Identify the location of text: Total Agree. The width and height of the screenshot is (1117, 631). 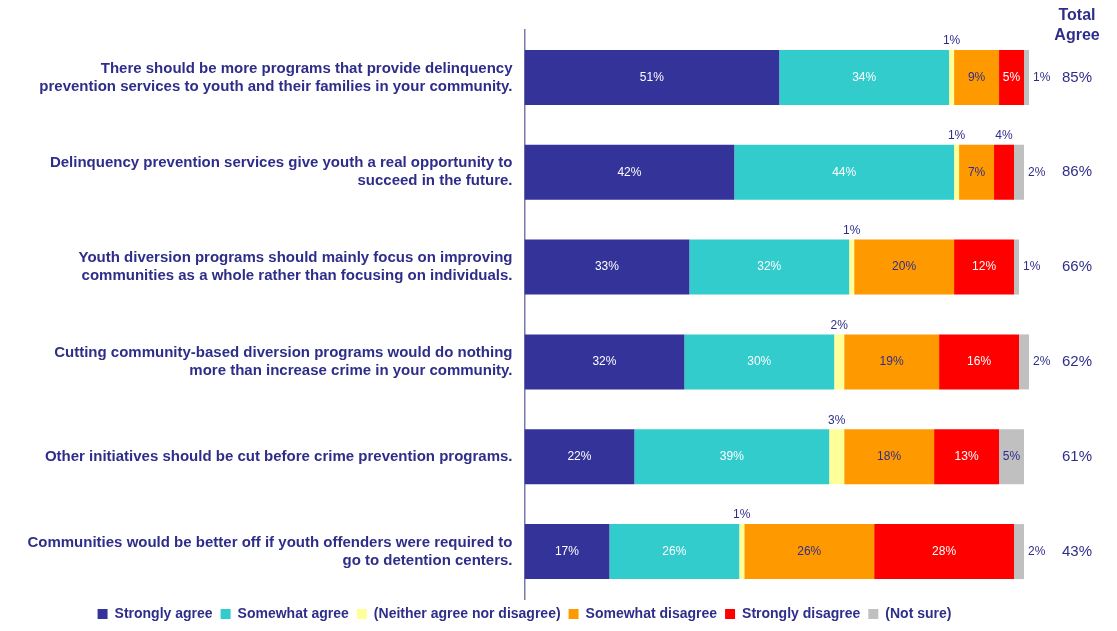
(1077, 25).